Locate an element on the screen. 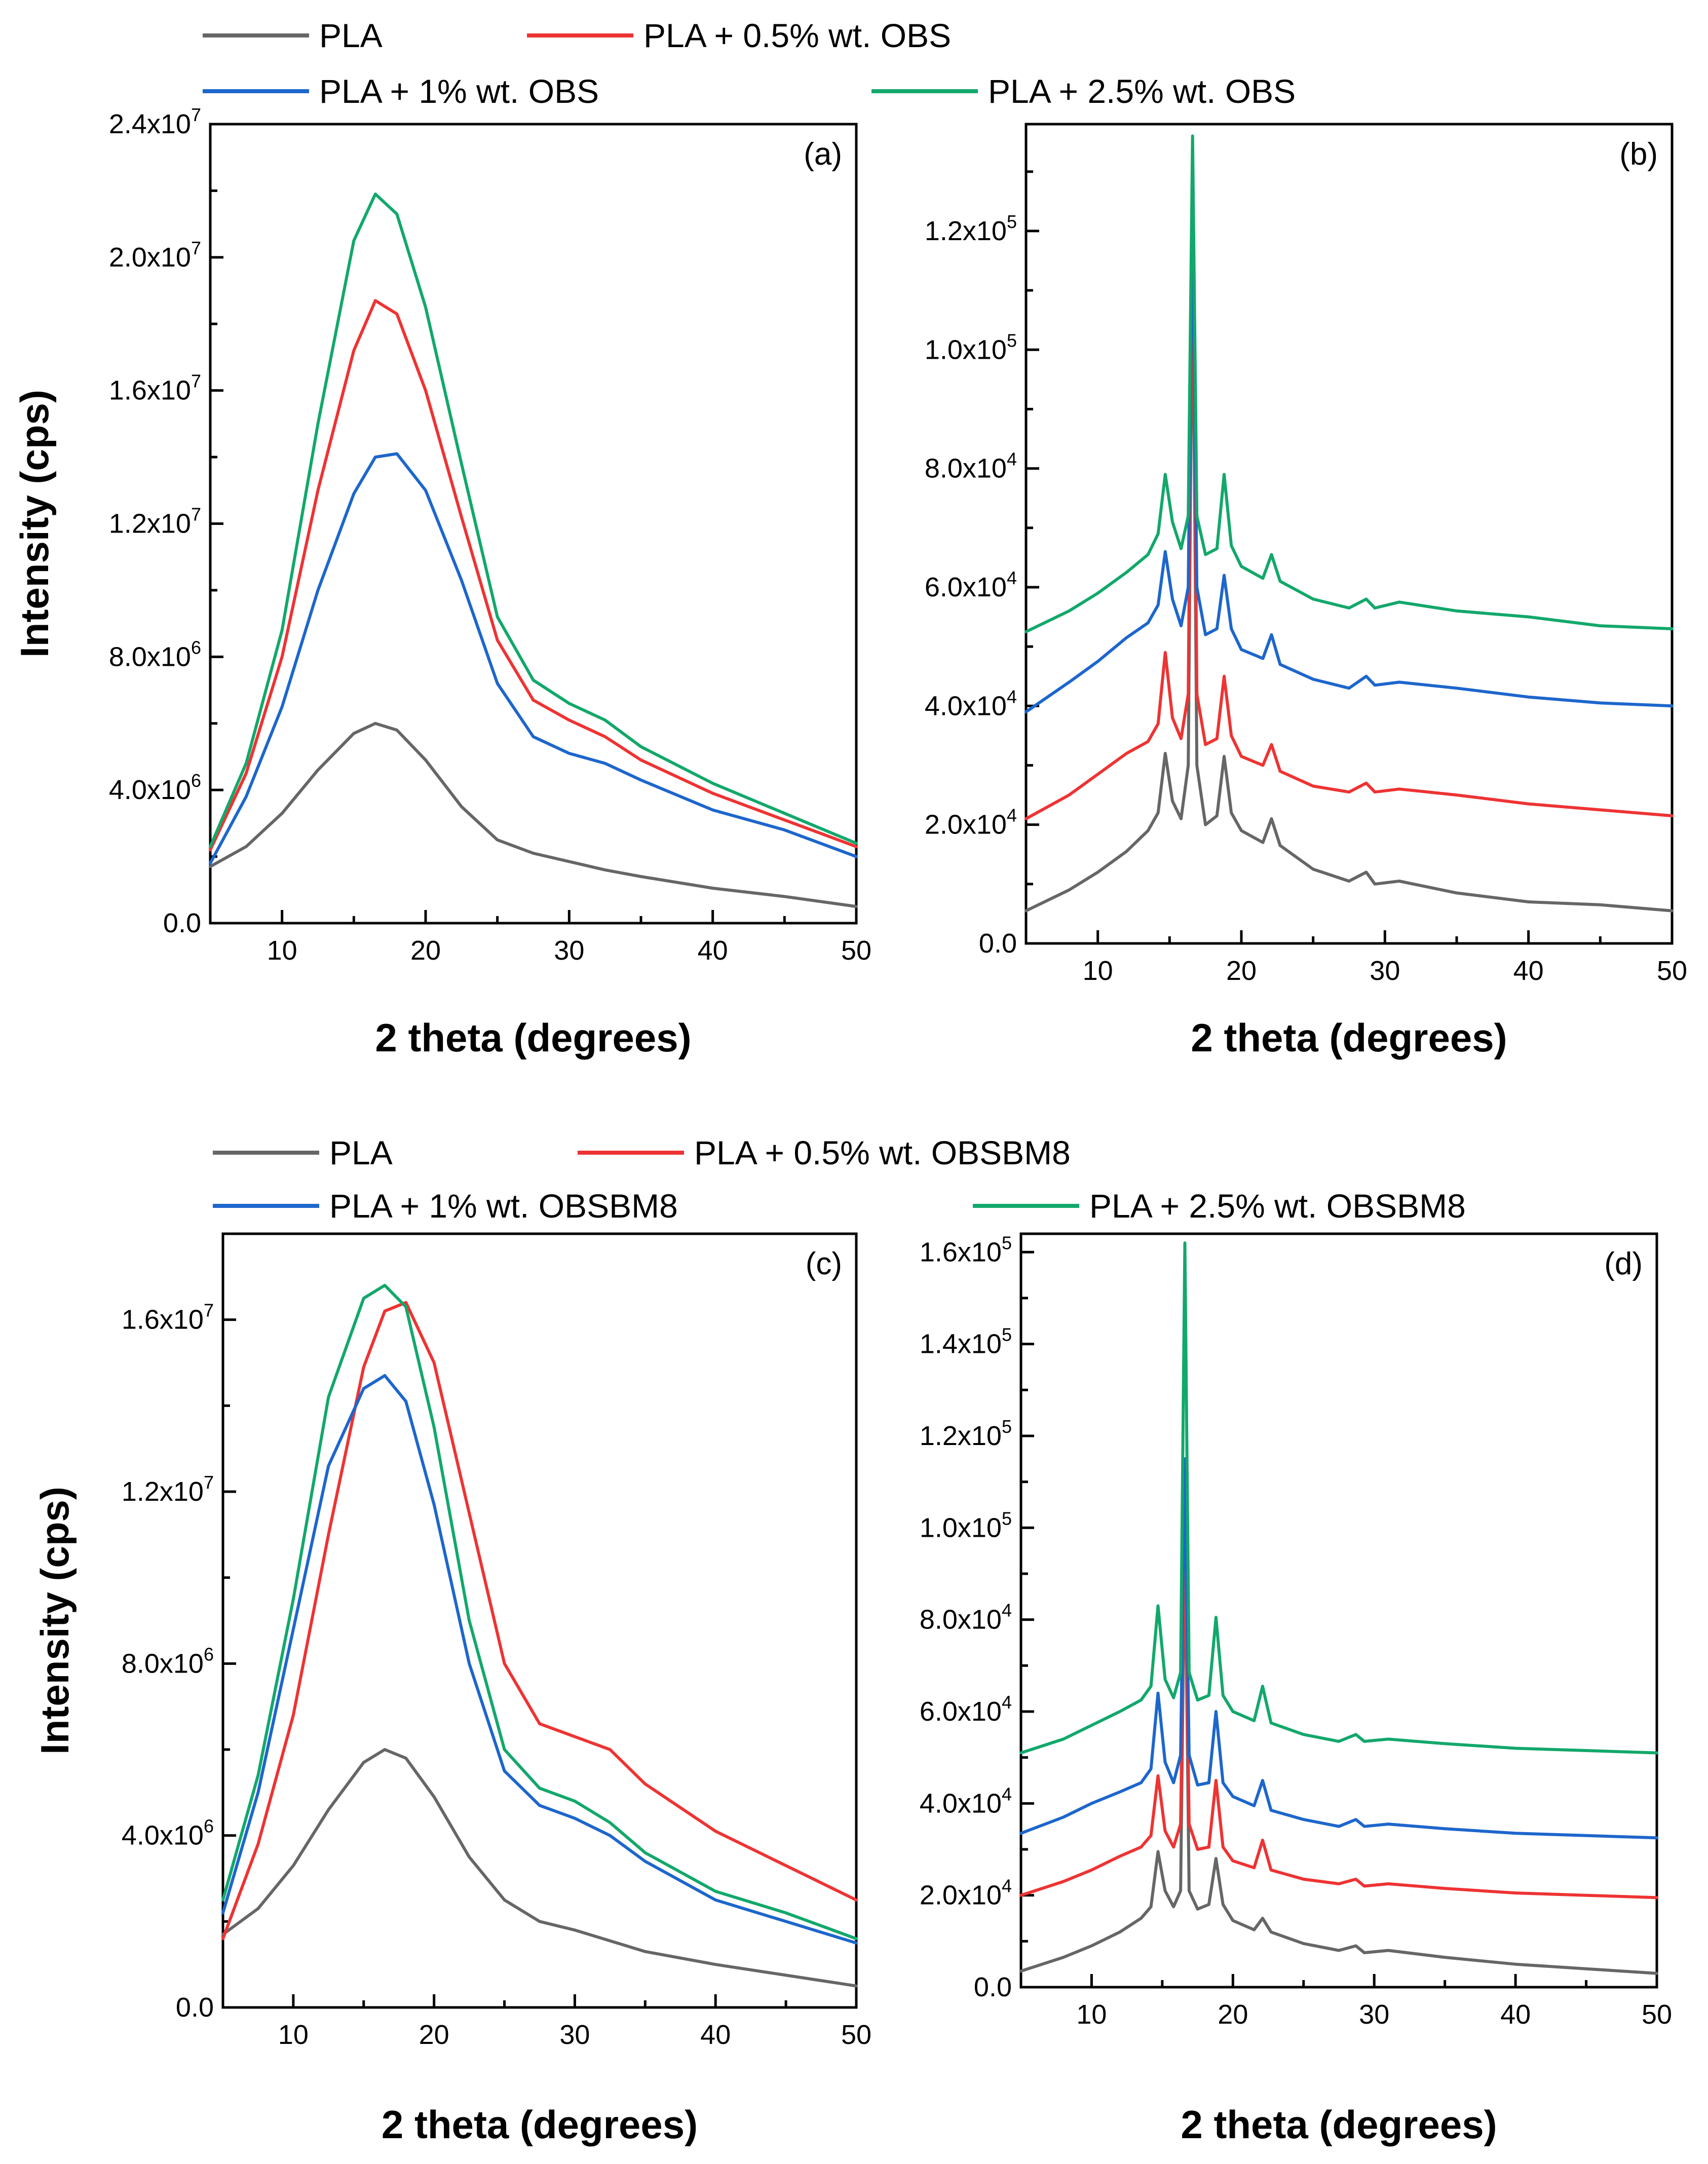  legend-item-pla05: PLA + 0.5% wt. OBS is located at coordinates (739, 35).